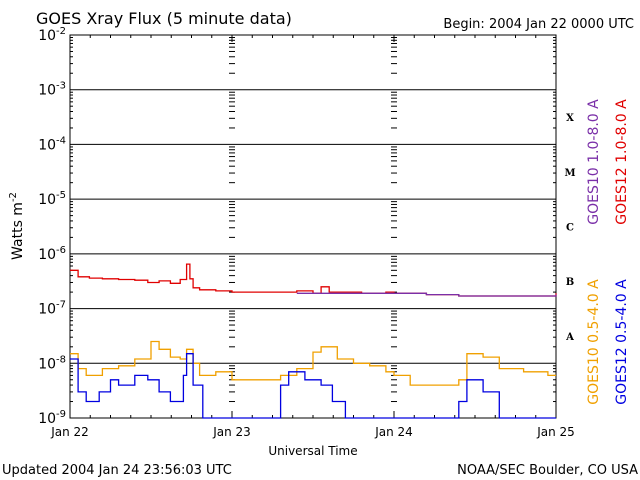 This screenshot has width=640, height=480. Describe the element at coordinates (313, 386) in the screenshot. I see `series-line-goes12-0-5-4-0-a` at that location.